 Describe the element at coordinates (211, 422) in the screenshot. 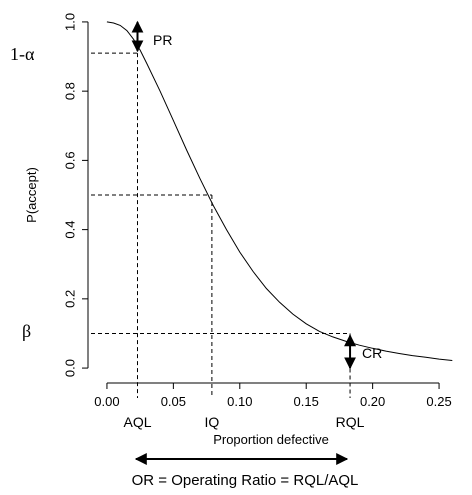

I see `iq-label: IQ` at that location.